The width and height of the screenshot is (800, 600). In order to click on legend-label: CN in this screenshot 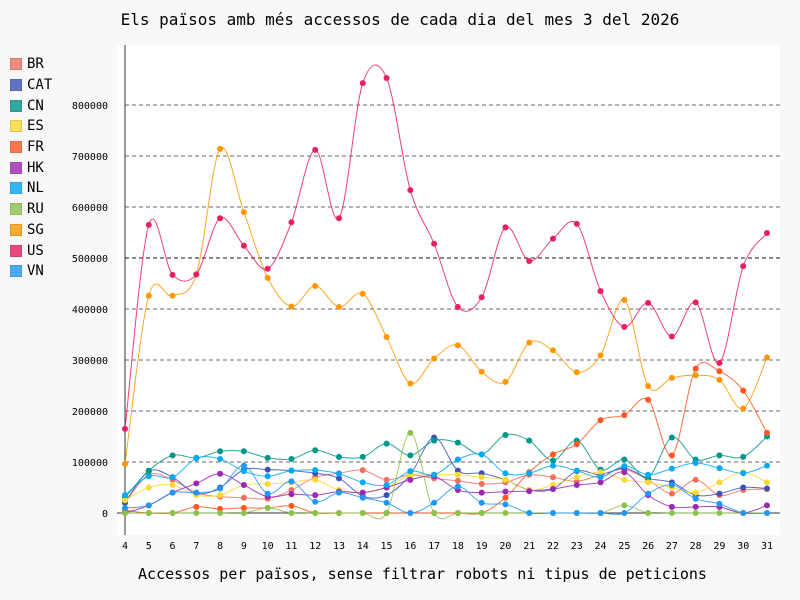, I will do `click(35, 105)`.